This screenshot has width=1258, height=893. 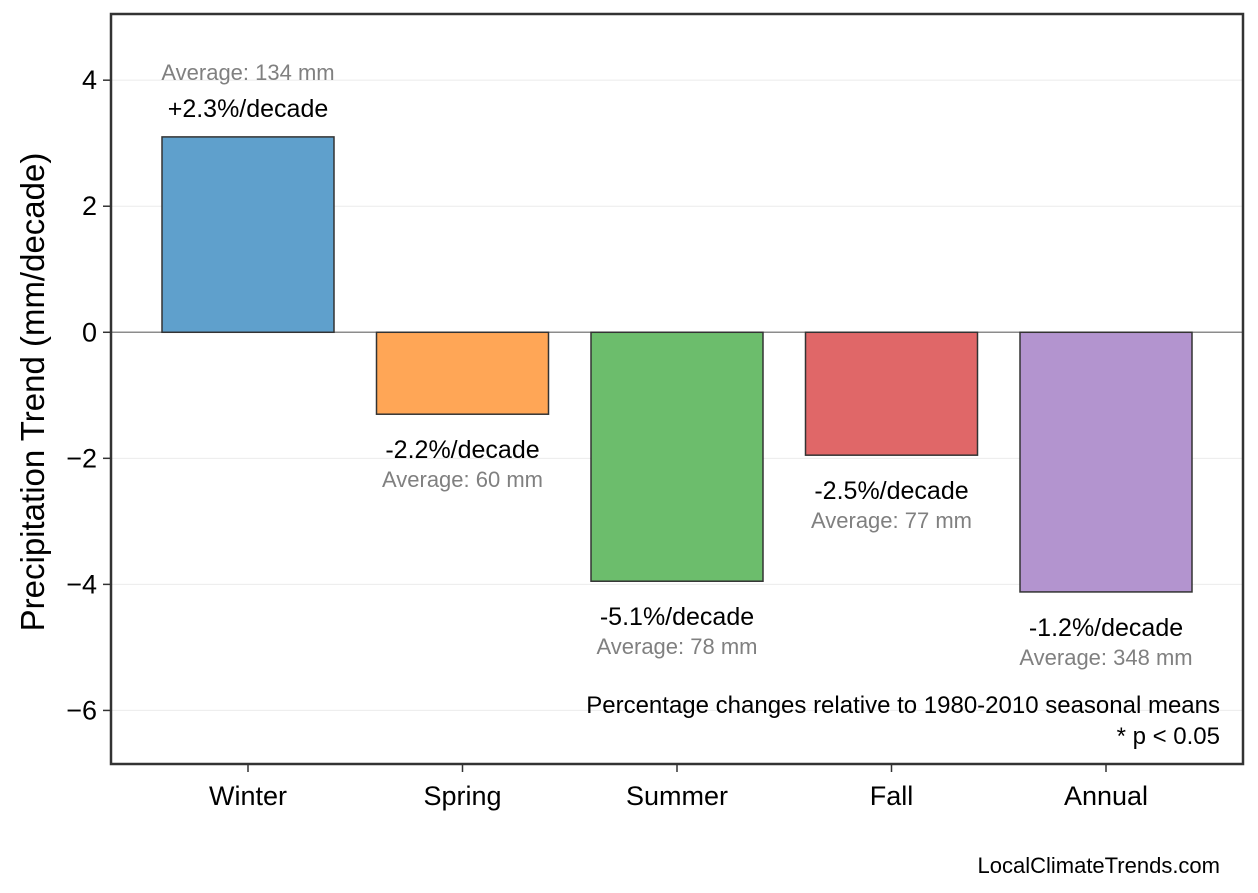 I want to click on source-credit: LocalClimateTrends.com, so click(x=1099, y=865).